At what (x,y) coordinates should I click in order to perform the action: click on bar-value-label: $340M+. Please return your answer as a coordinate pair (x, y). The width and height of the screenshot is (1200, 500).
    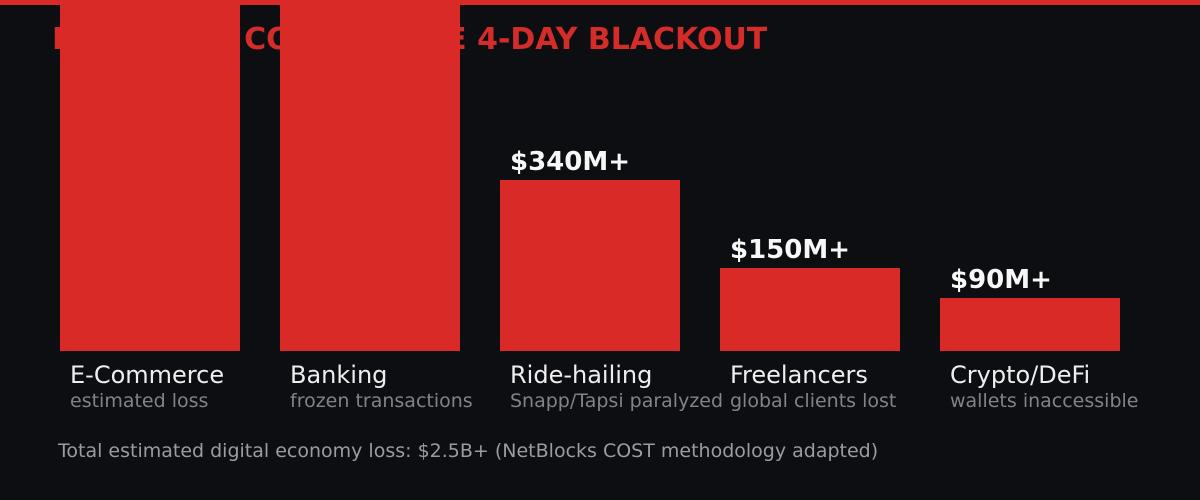
    Looking at the image, I should click on (570, 162).